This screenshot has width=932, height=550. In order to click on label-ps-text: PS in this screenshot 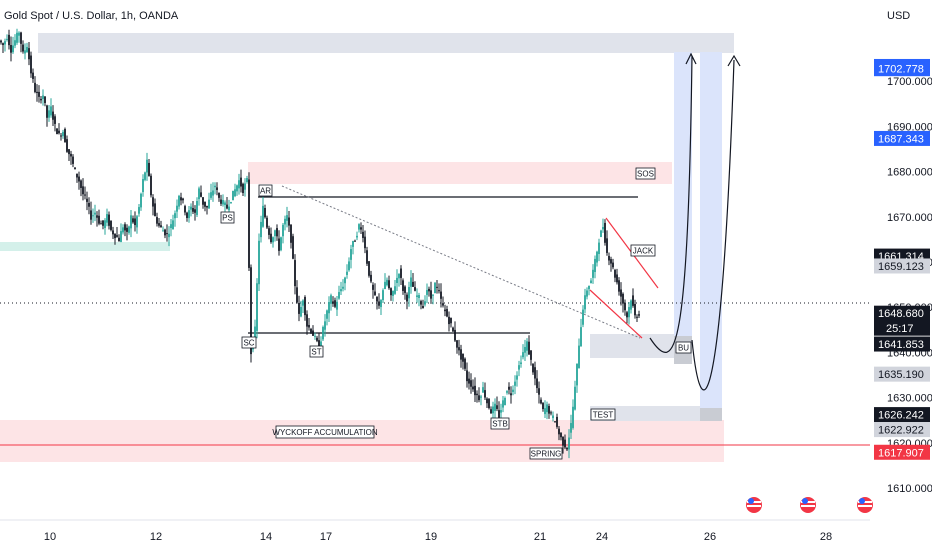, I will do `click(227, 218)`.